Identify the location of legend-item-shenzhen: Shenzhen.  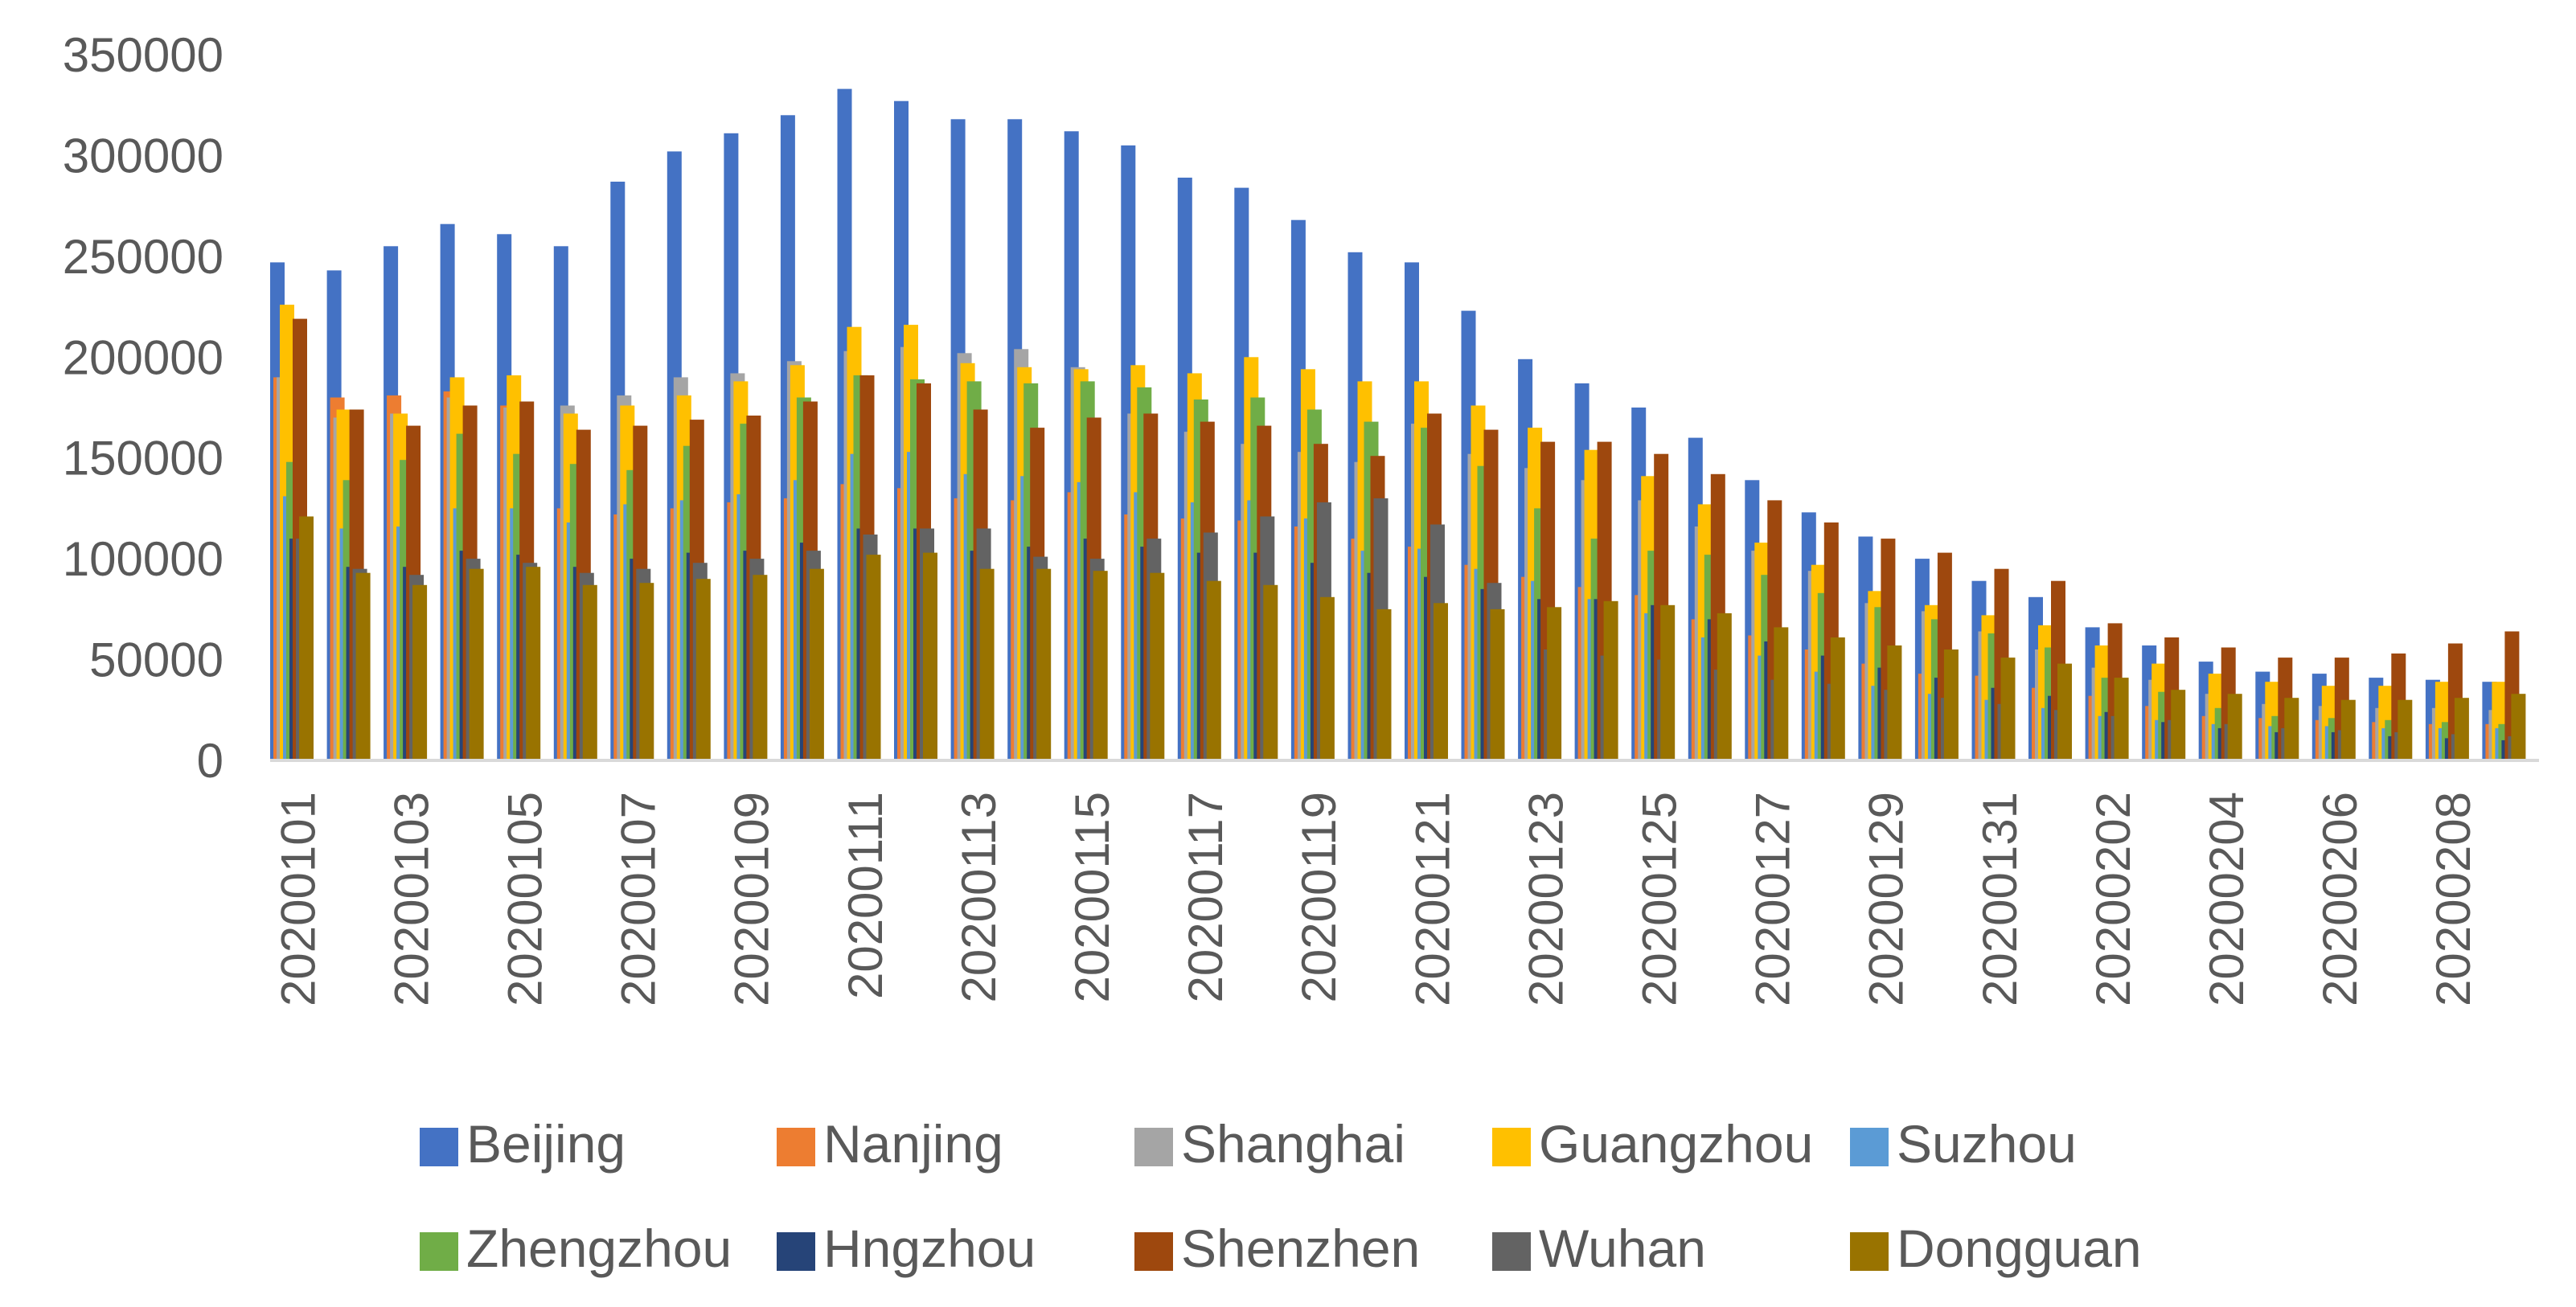
(1277, 1248).